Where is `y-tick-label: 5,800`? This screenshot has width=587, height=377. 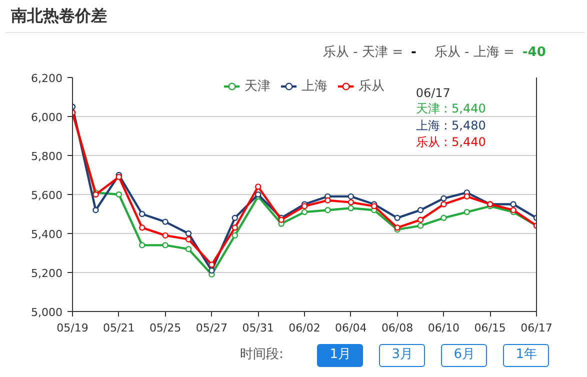
y-tick-label: 5,800 is located at coordinates (47, 156).